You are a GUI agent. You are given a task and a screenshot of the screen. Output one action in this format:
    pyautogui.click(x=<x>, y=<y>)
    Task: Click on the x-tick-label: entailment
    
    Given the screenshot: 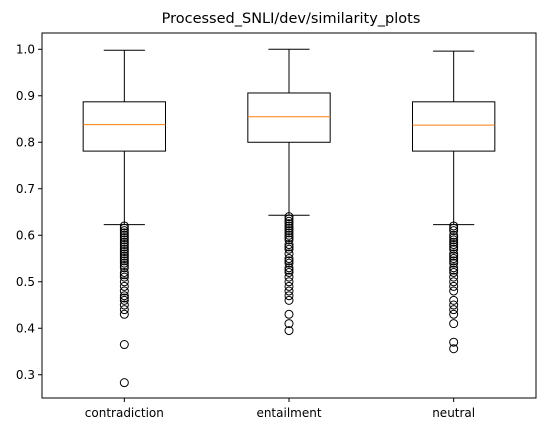 What is the action you would take?
    pyautogui.click(x=288, y=413)
    